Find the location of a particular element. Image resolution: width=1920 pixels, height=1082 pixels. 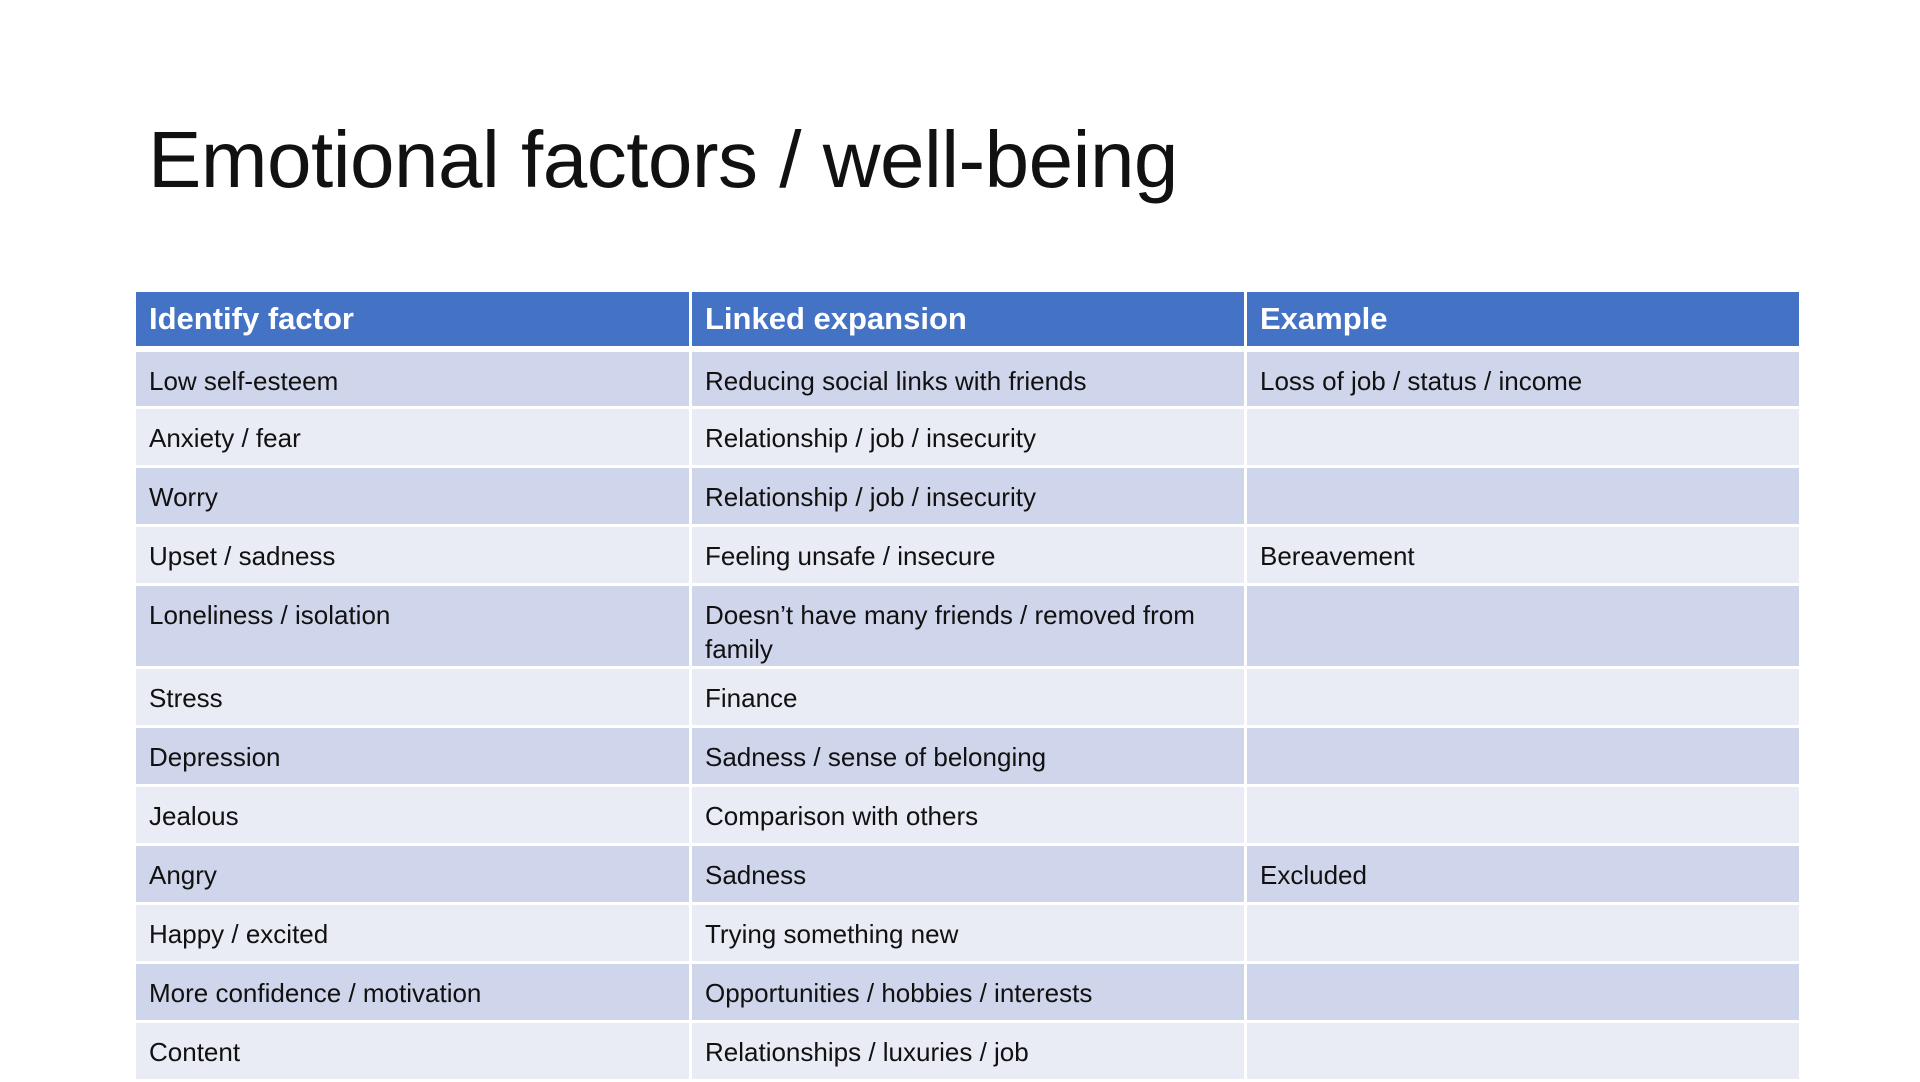

example-cell: Loss of job / status / income is located at coordinates (1523, 378).